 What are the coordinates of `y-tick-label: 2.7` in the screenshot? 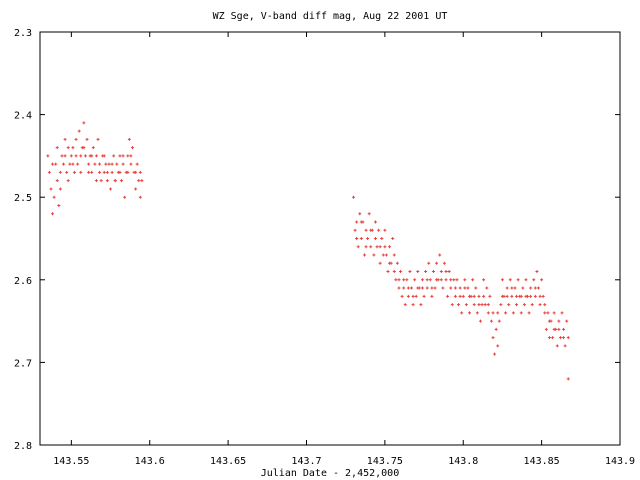 It's located at (23, 363).